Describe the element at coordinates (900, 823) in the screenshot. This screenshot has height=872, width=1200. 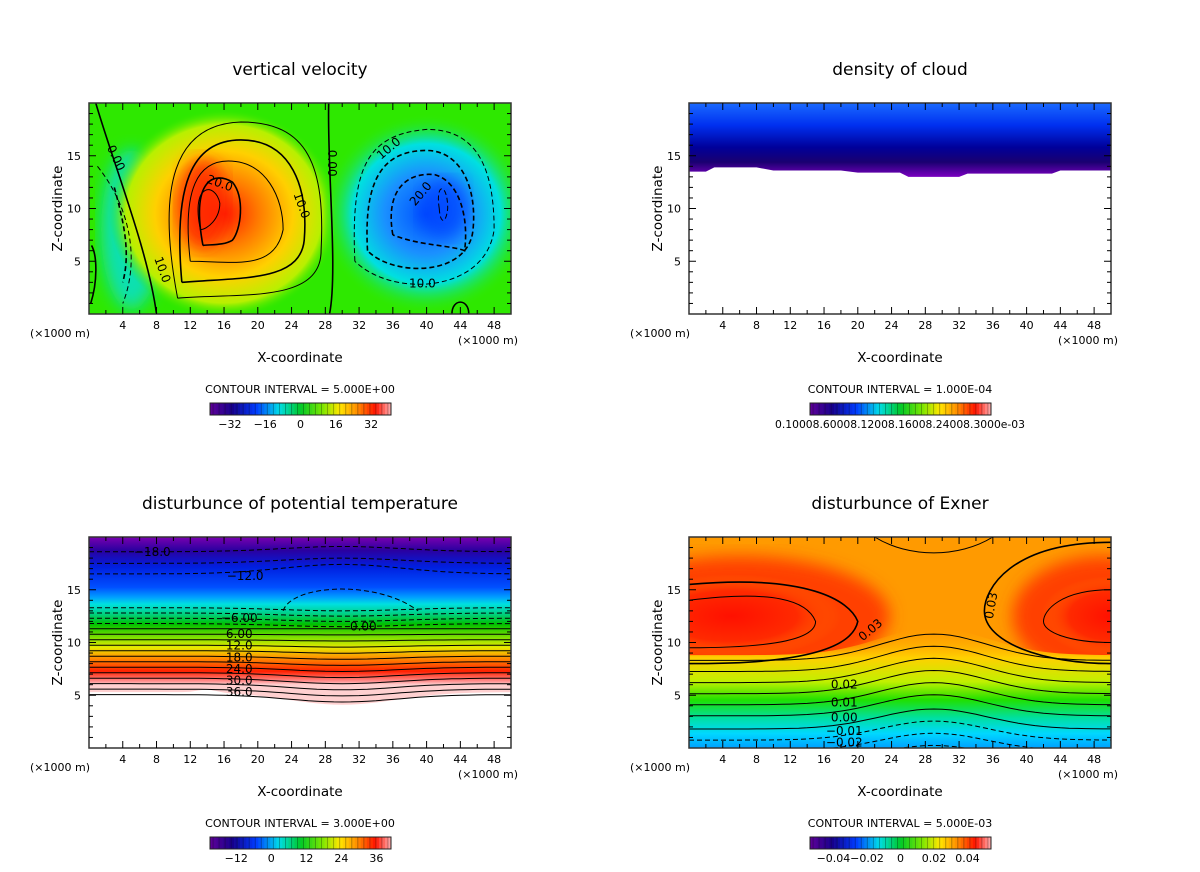
I see `contour-interval: CONTOUR INTERVAL = 5.000E-03` at that location.